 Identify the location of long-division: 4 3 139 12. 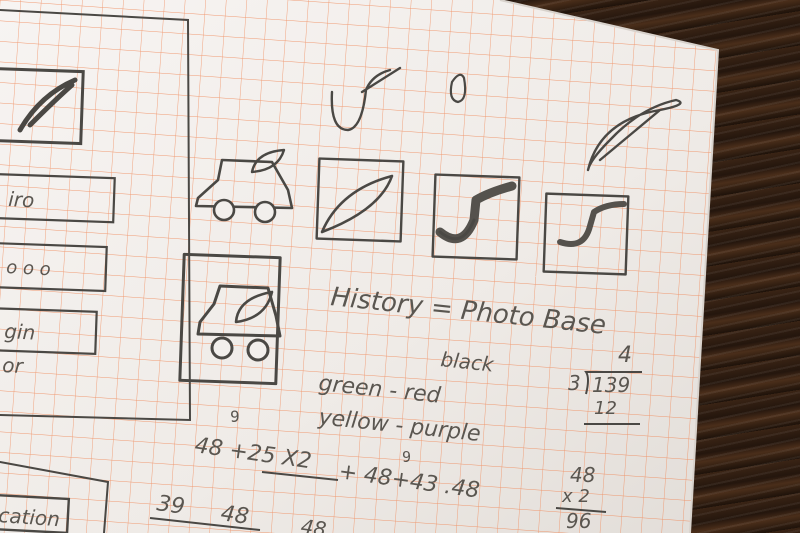
(605, 384).